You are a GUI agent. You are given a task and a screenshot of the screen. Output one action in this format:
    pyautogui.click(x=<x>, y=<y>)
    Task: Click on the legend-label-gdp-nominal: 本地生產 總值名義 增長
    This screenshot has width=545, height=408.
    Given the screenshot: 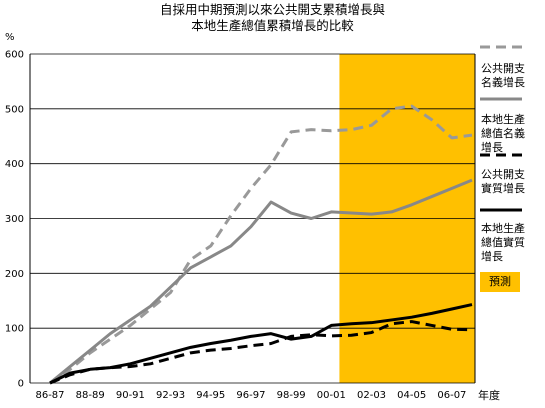 What is the action you would take?
    pyautogui.click(x=509, y=134)
    